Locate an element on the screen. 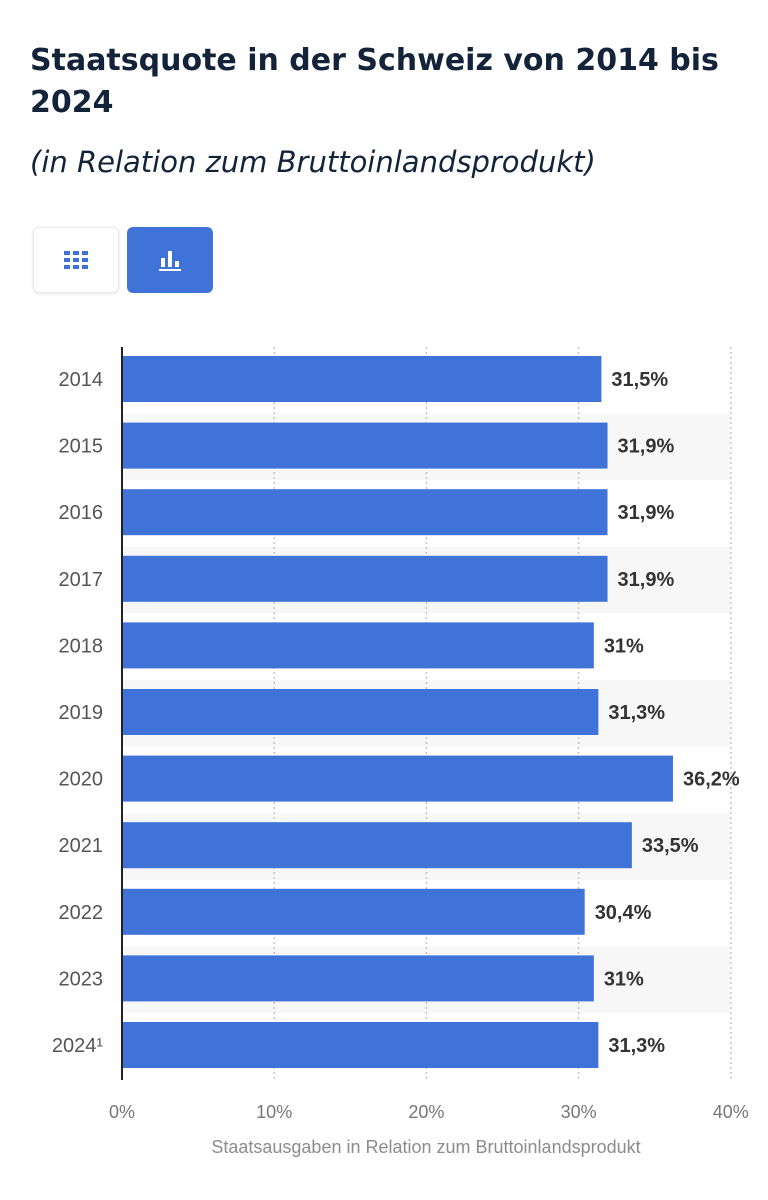 This screenshot has height=1200, width=768. y-tick-label: 2024¹ is located at coordinates (77, 1046).